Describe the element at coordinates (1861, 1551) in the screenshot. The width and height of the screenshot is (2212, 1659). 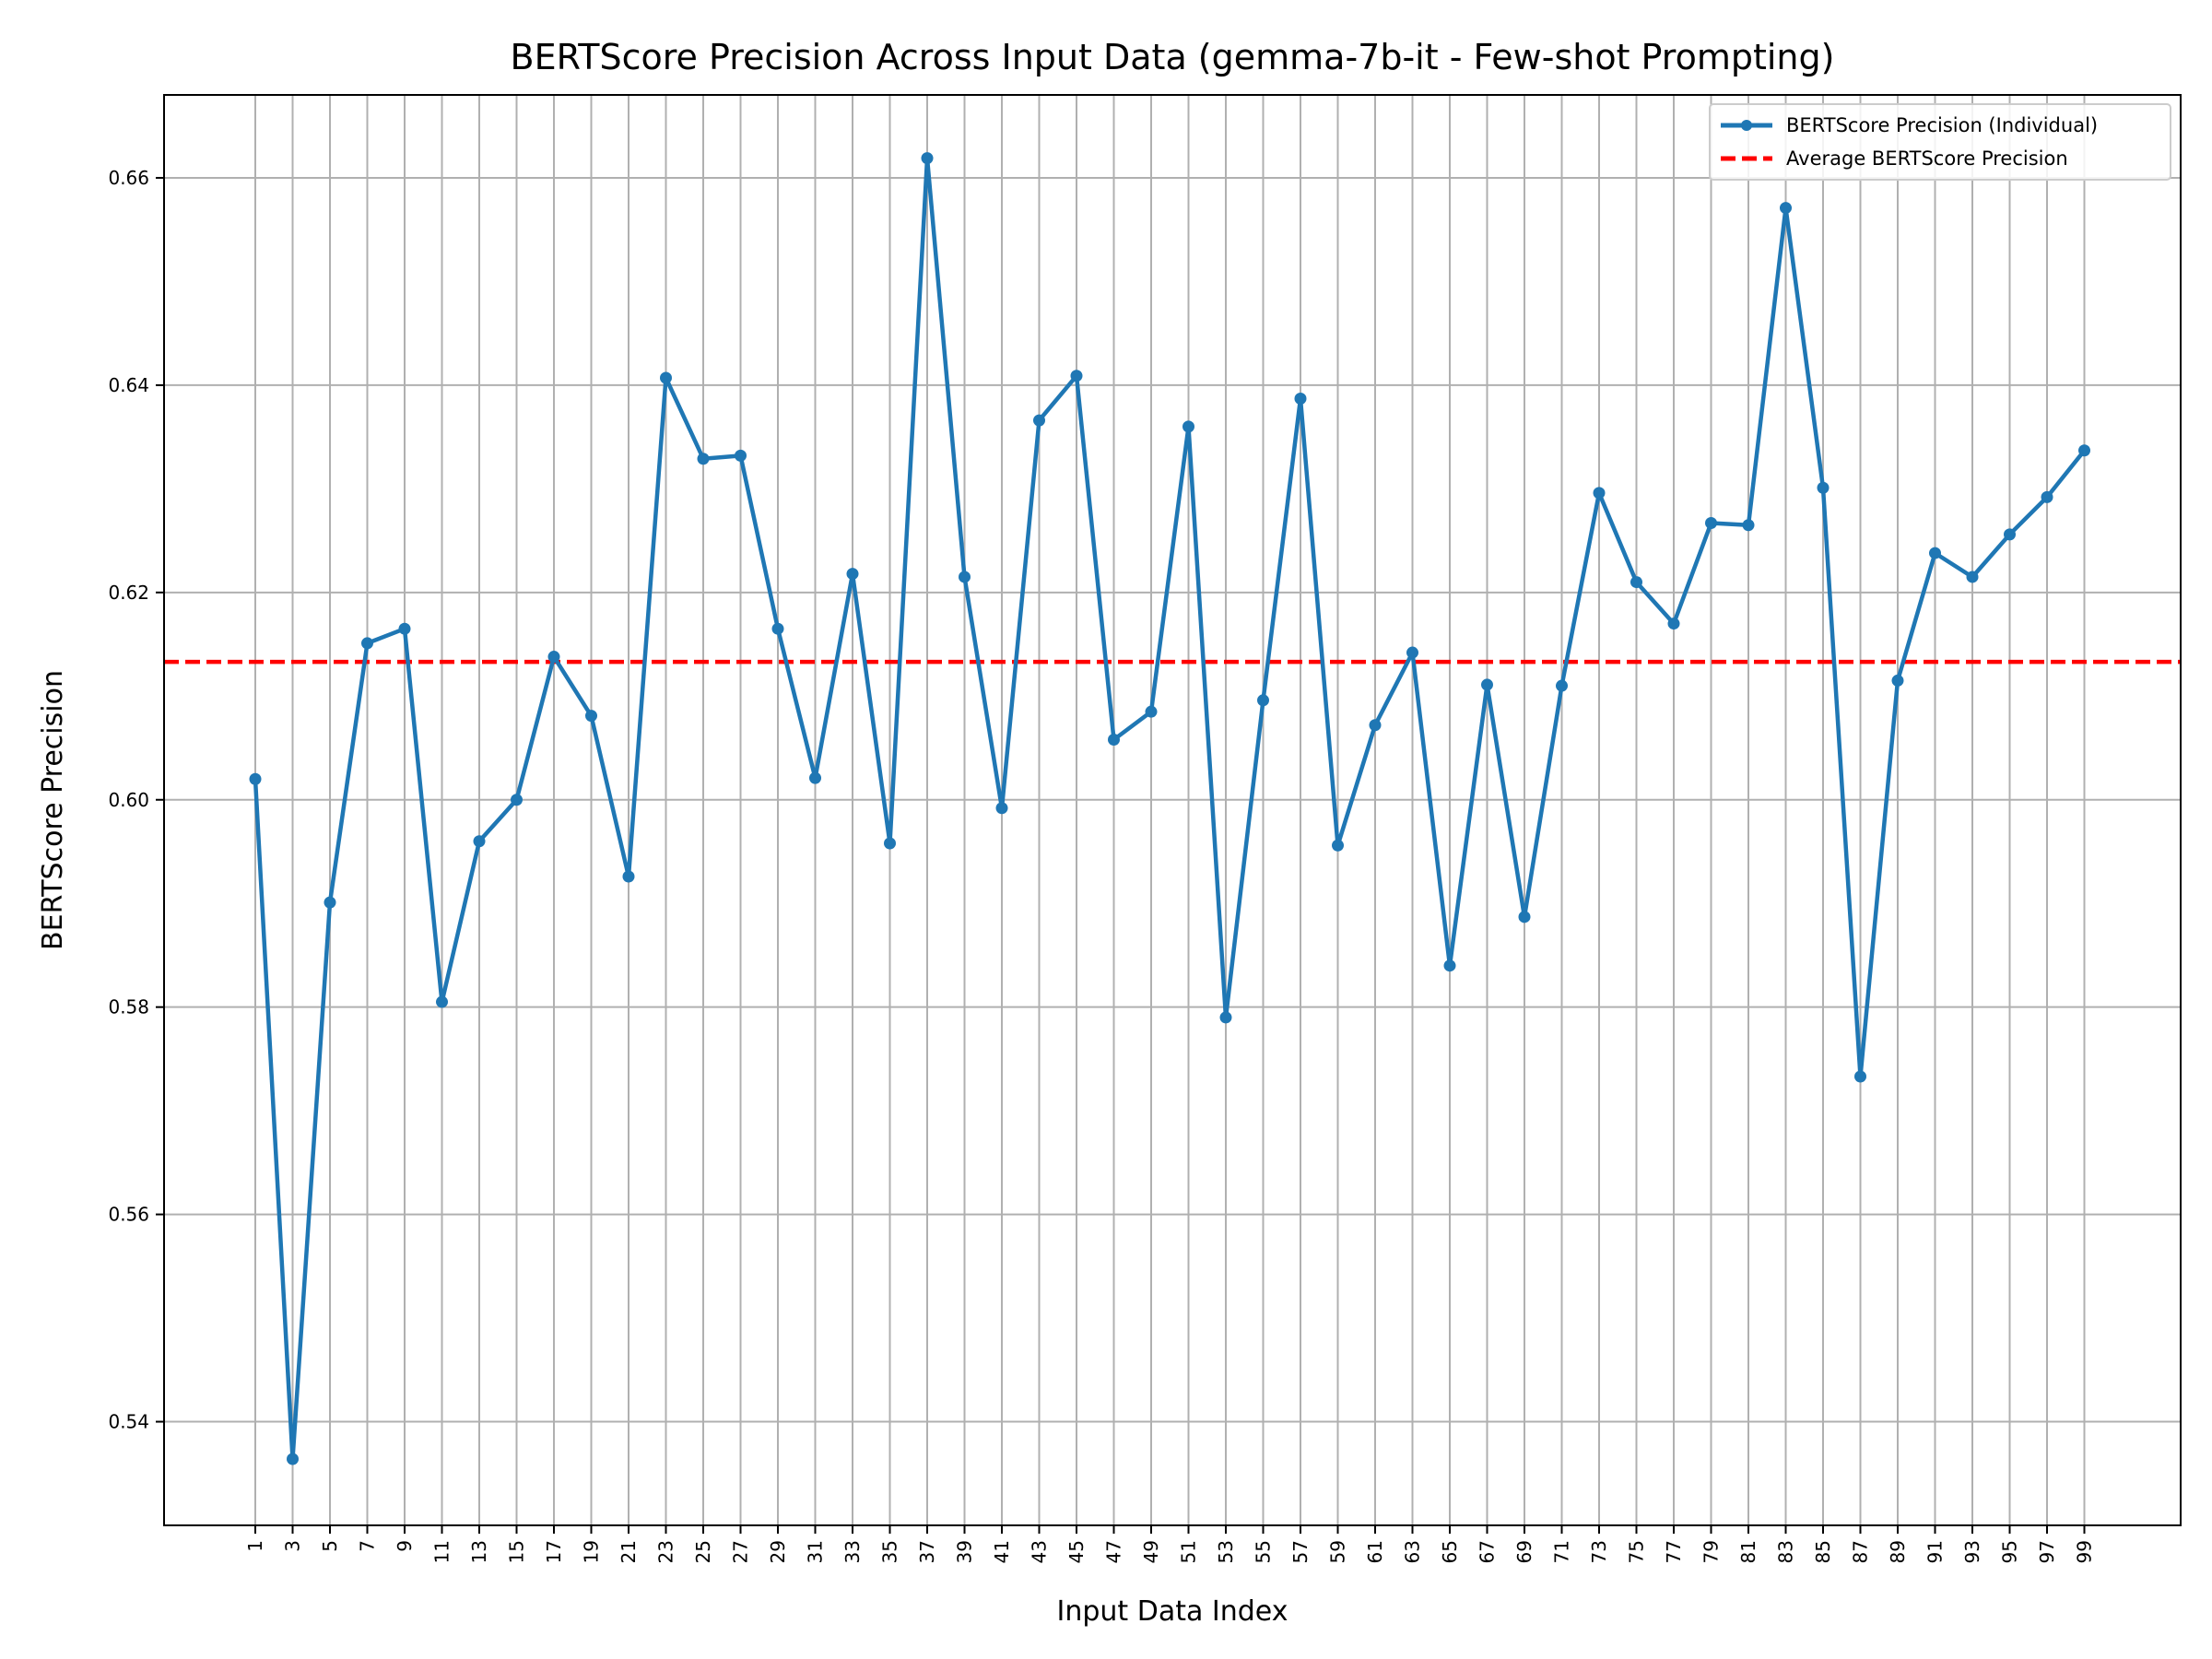
I see `x-tick-label: 87` at that location.